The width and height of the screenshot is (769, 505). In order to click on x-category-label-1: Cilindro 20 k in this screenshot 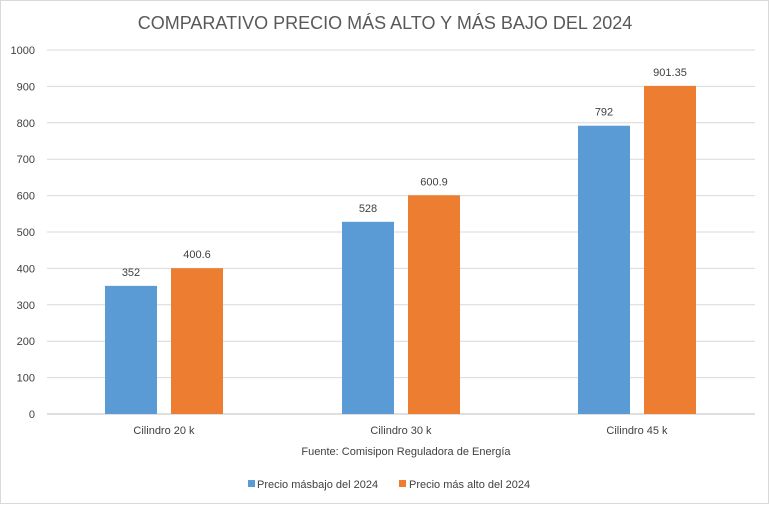, I will do `click(164, 431)`.